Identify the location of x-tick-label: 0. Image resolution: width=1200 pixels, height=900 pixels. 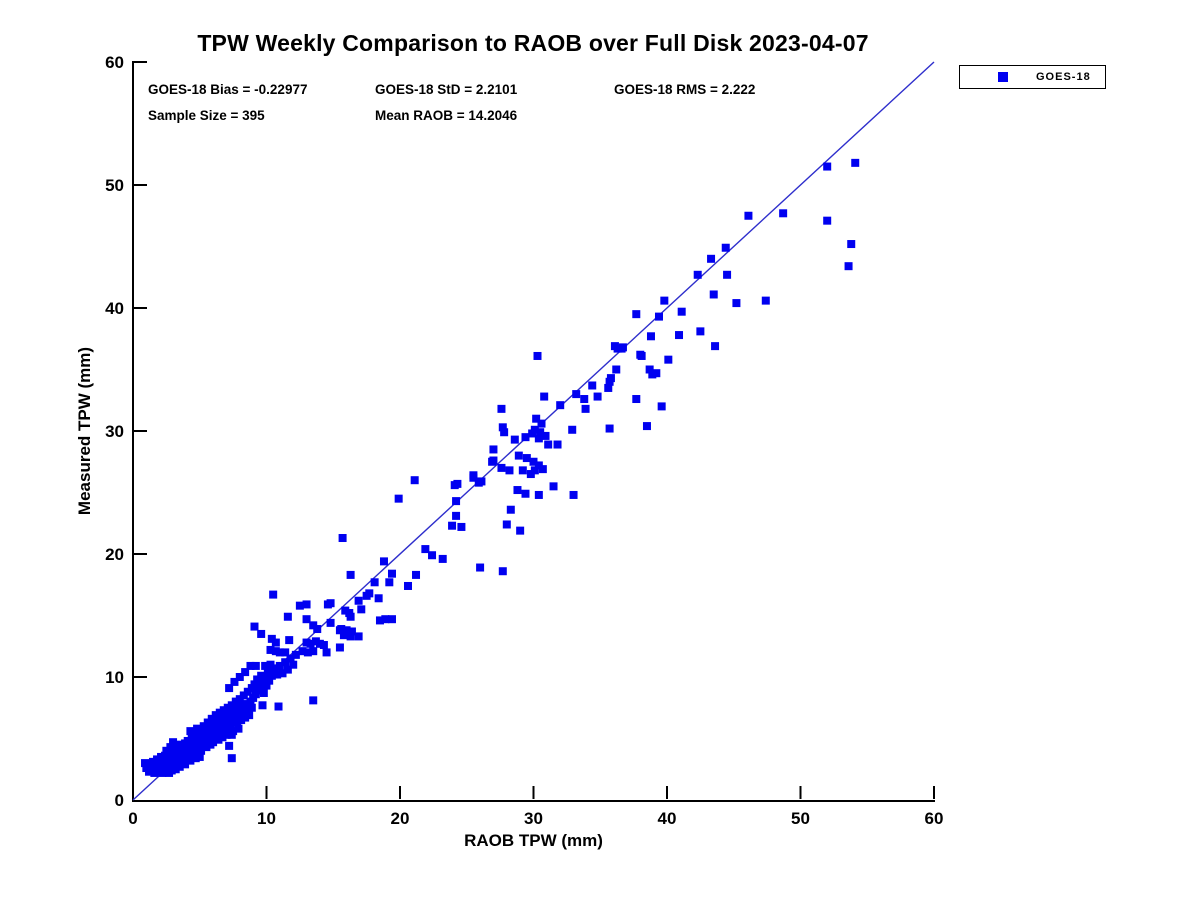
(132, 818).